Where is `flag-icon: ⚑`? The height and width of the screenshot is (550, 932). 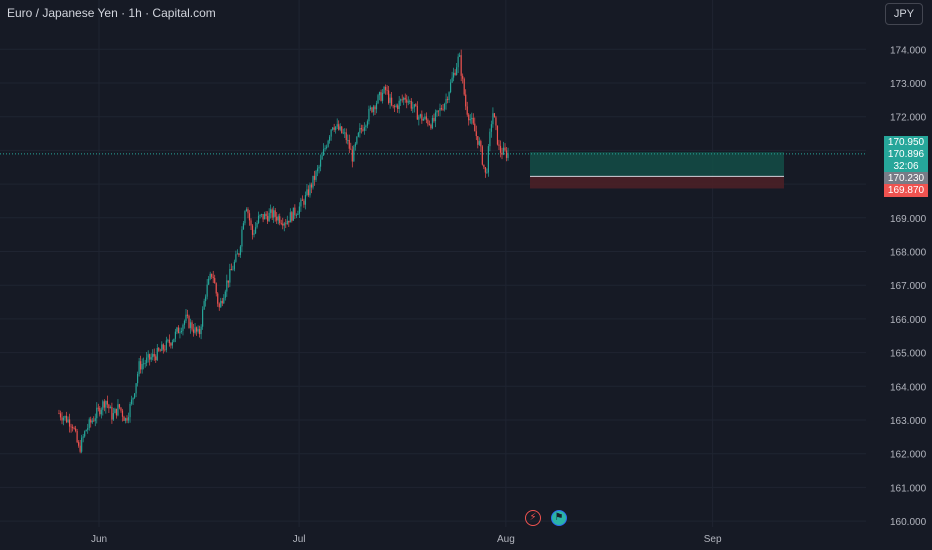 flag-icon: ⚑ is located at coordinates (559, 518).